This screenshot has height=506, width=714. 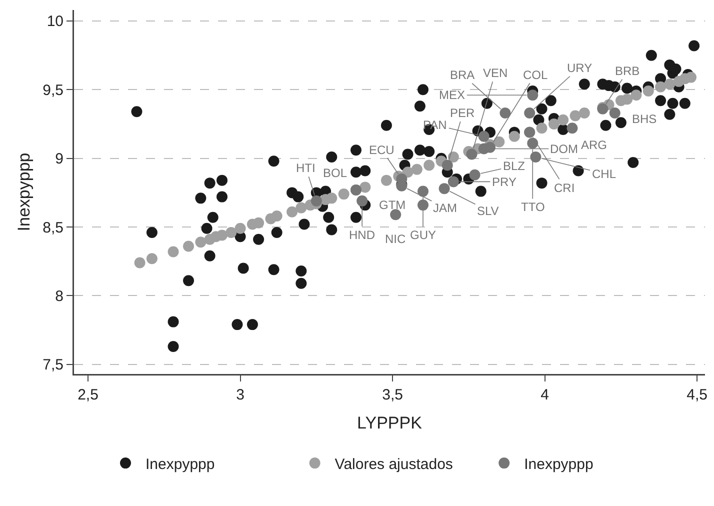 I want to click on y-tick-label: 9, so click(x=59, y=159).